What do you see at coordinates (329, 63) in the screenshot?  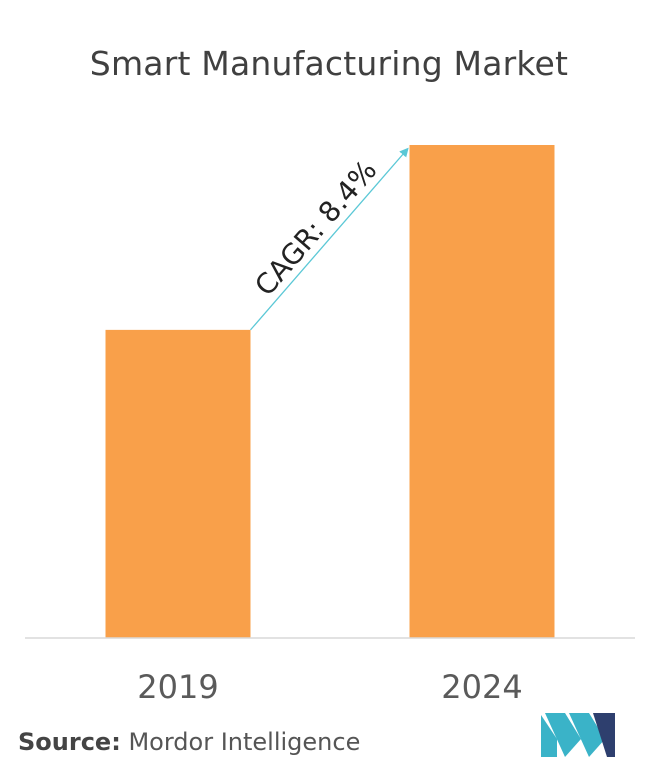 I see `chart-title: Smart Manufacturing Market` at bounding box center [329, 63].